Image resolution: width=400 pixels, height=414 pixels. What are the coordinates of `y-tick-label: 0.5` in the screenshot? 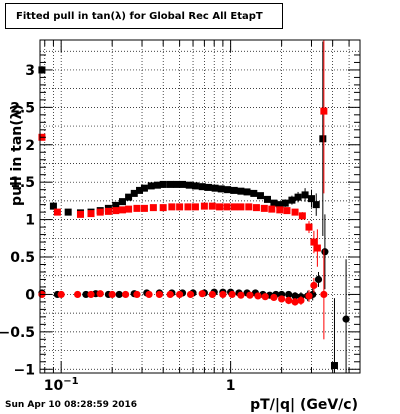 It's located at (22, 258).